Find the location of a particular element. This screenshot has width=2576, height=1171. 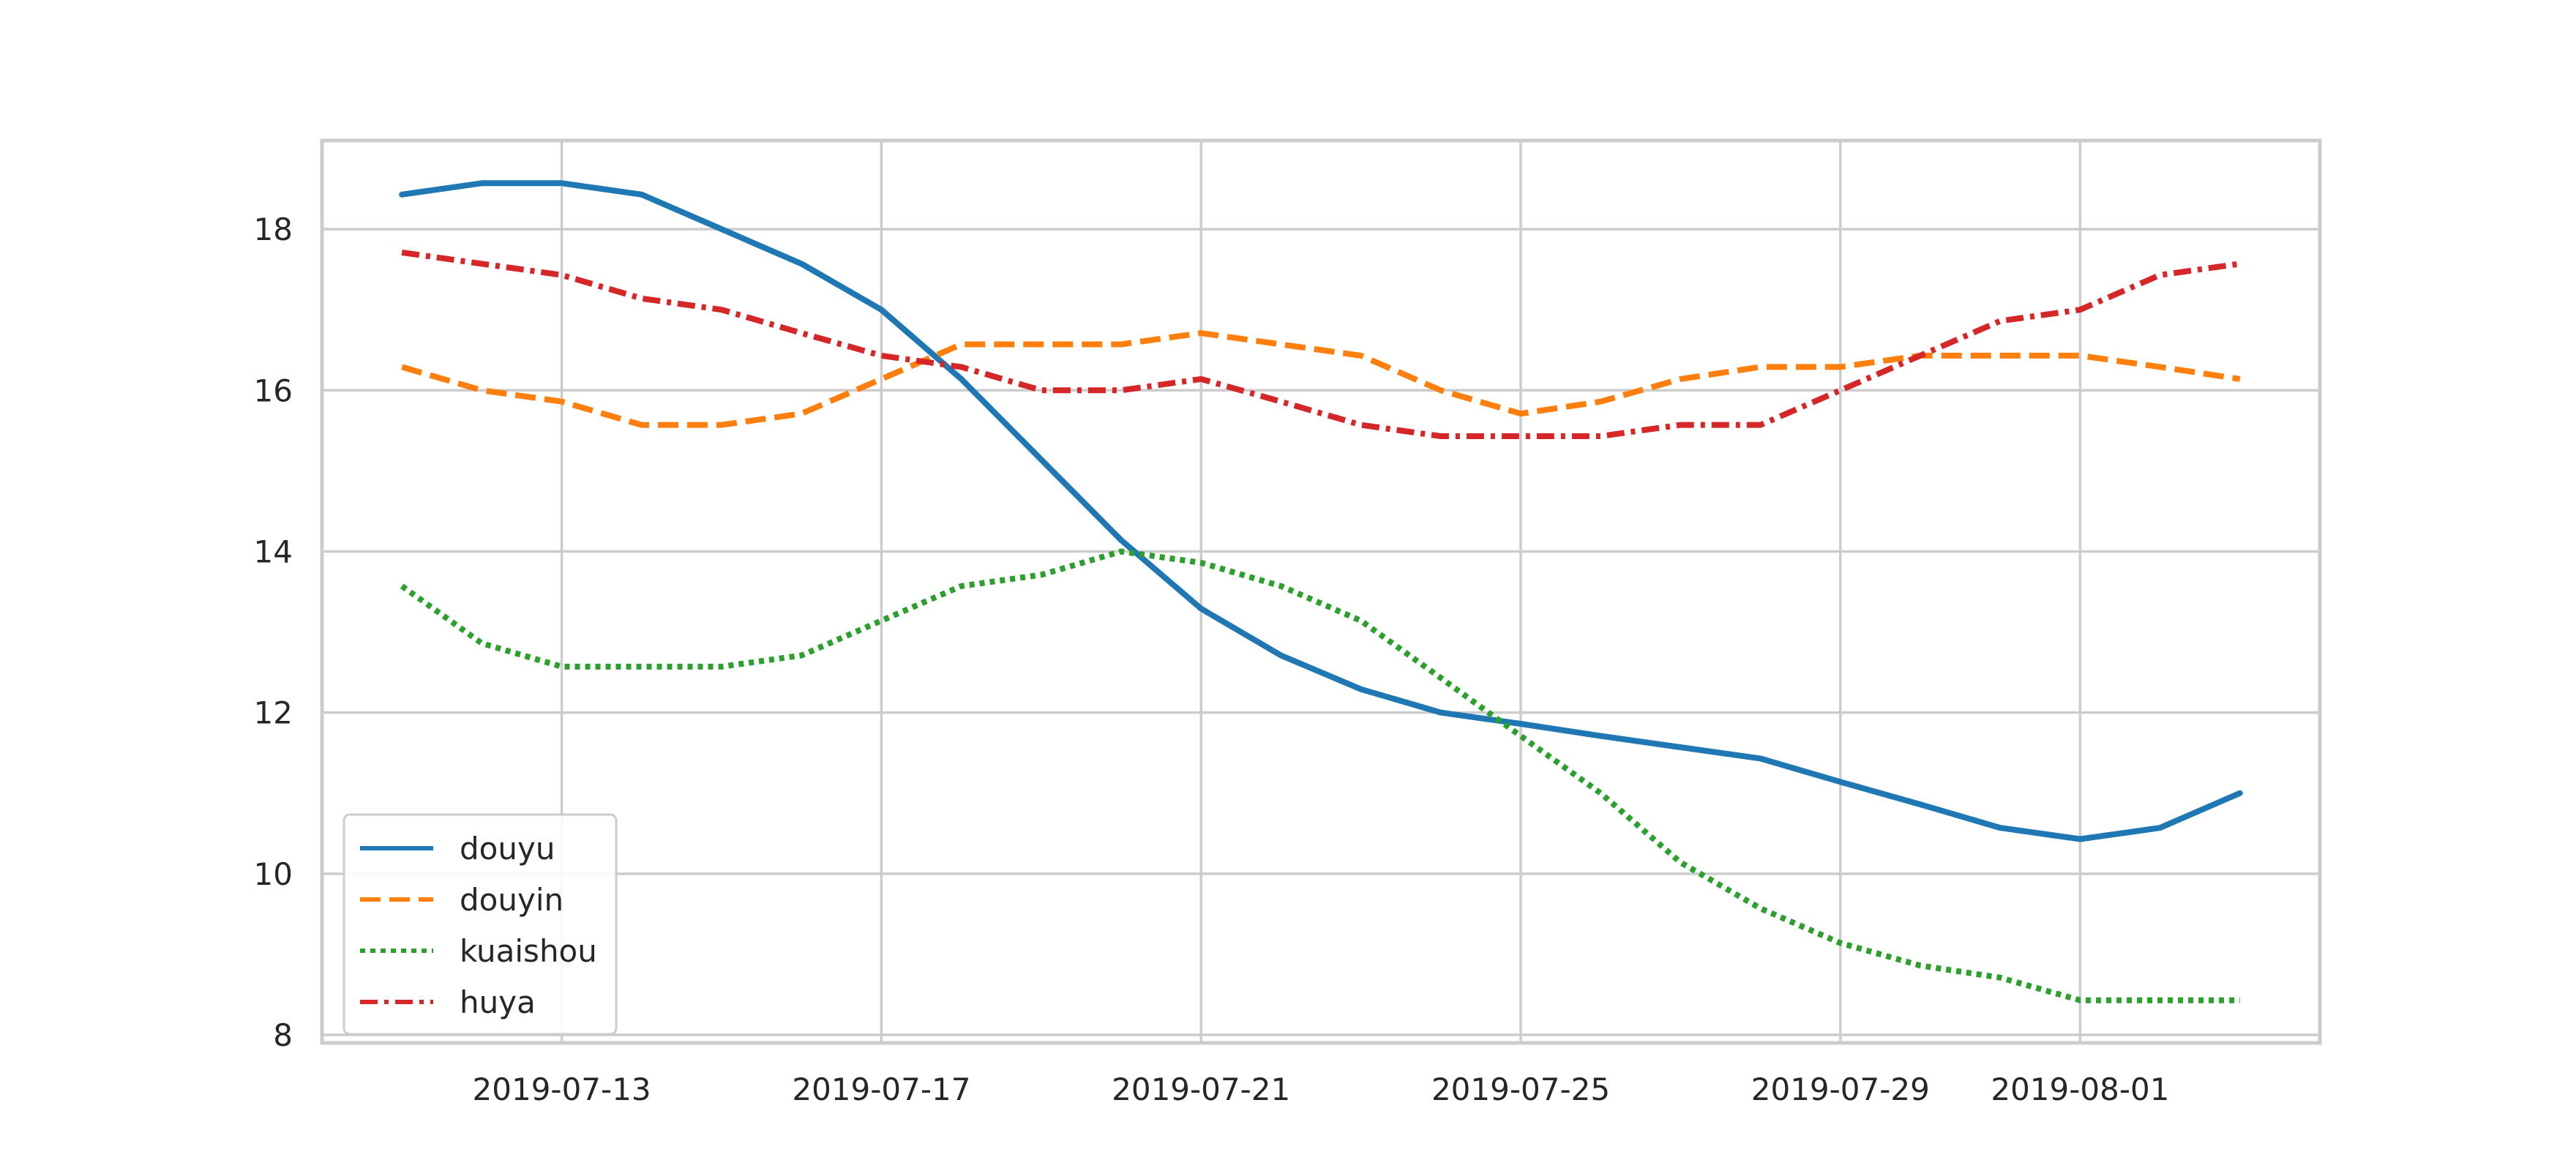

legend-label-huya: huya is located at coordinates (498, 1002).